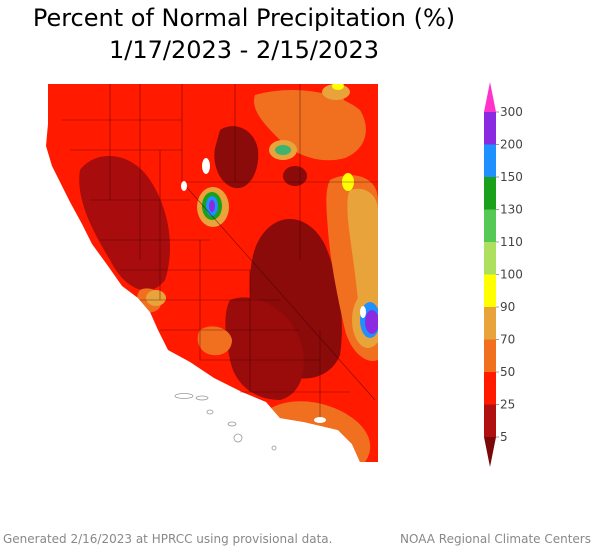 This screenshot has width=600, height=551. What do you see at coordinates (244, 18) in the screenshot?
I see `map-title: Percent of Normal Precipitation (%)` at bounding box center [244, 18].